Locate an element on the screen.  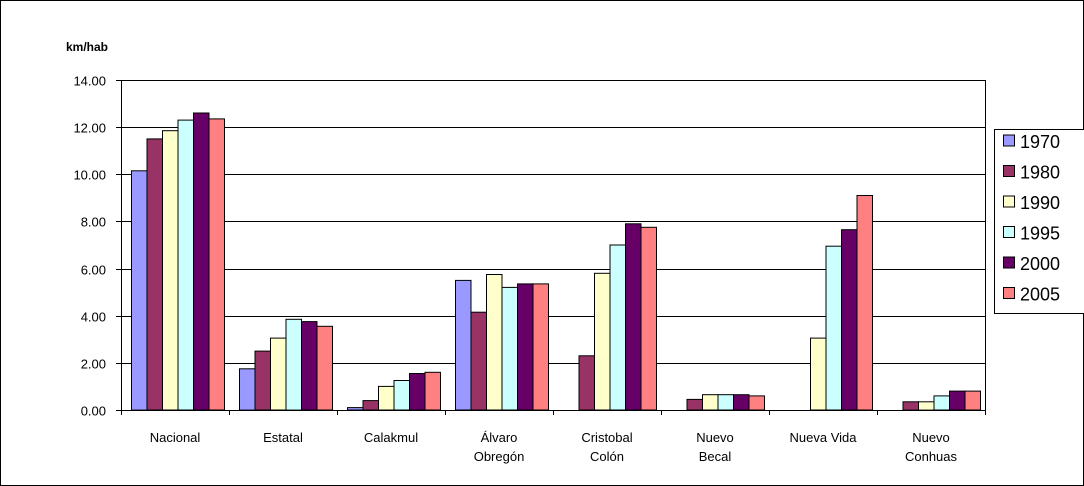
y-tick-label: 10.00 is located at coordinates (89, 175).